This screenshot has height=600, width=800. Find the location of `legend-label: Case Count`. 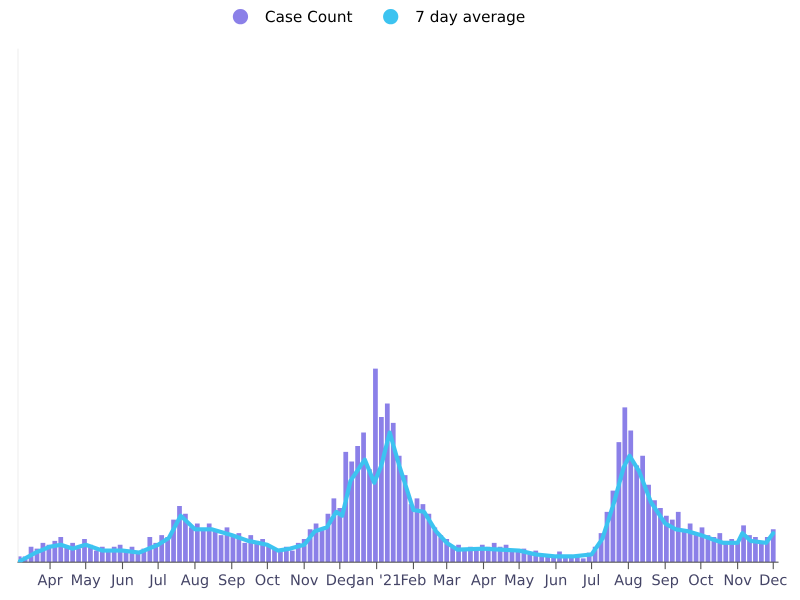

legend-label: Case Count is located at coordinates (309, 16).